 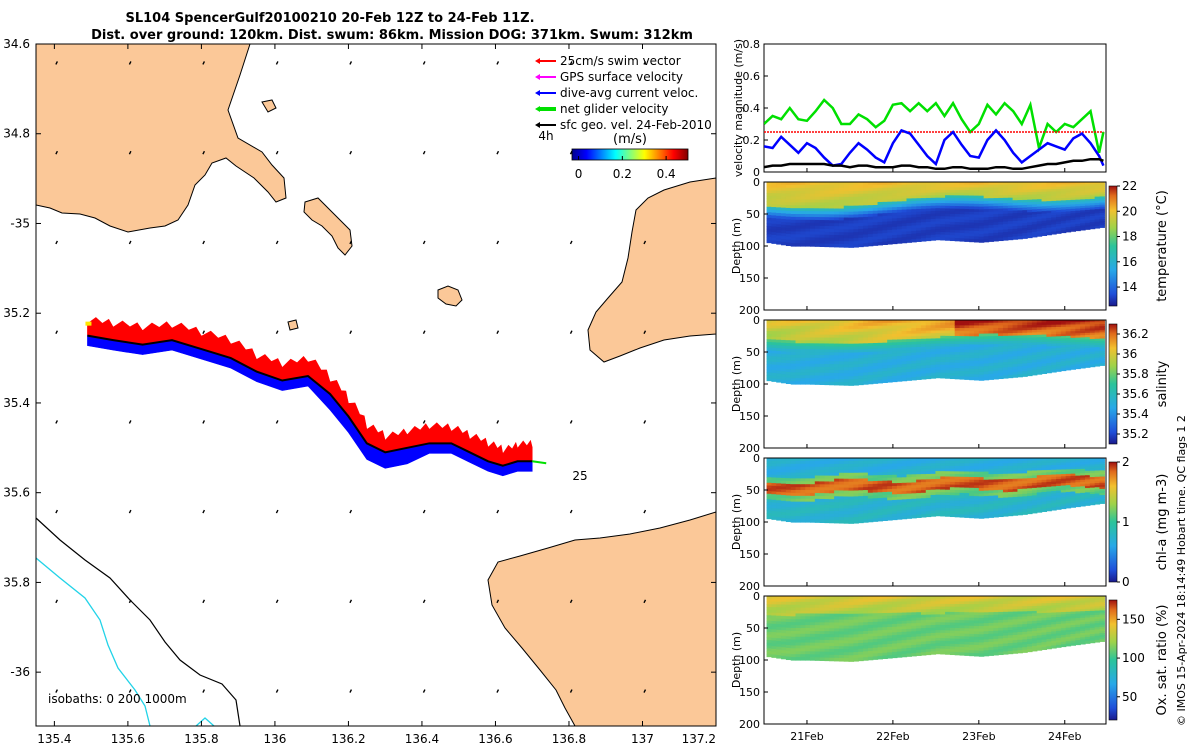 I want to click on salinity-colorbar-tick-label: 35.4, so click(x=1135, y=414).